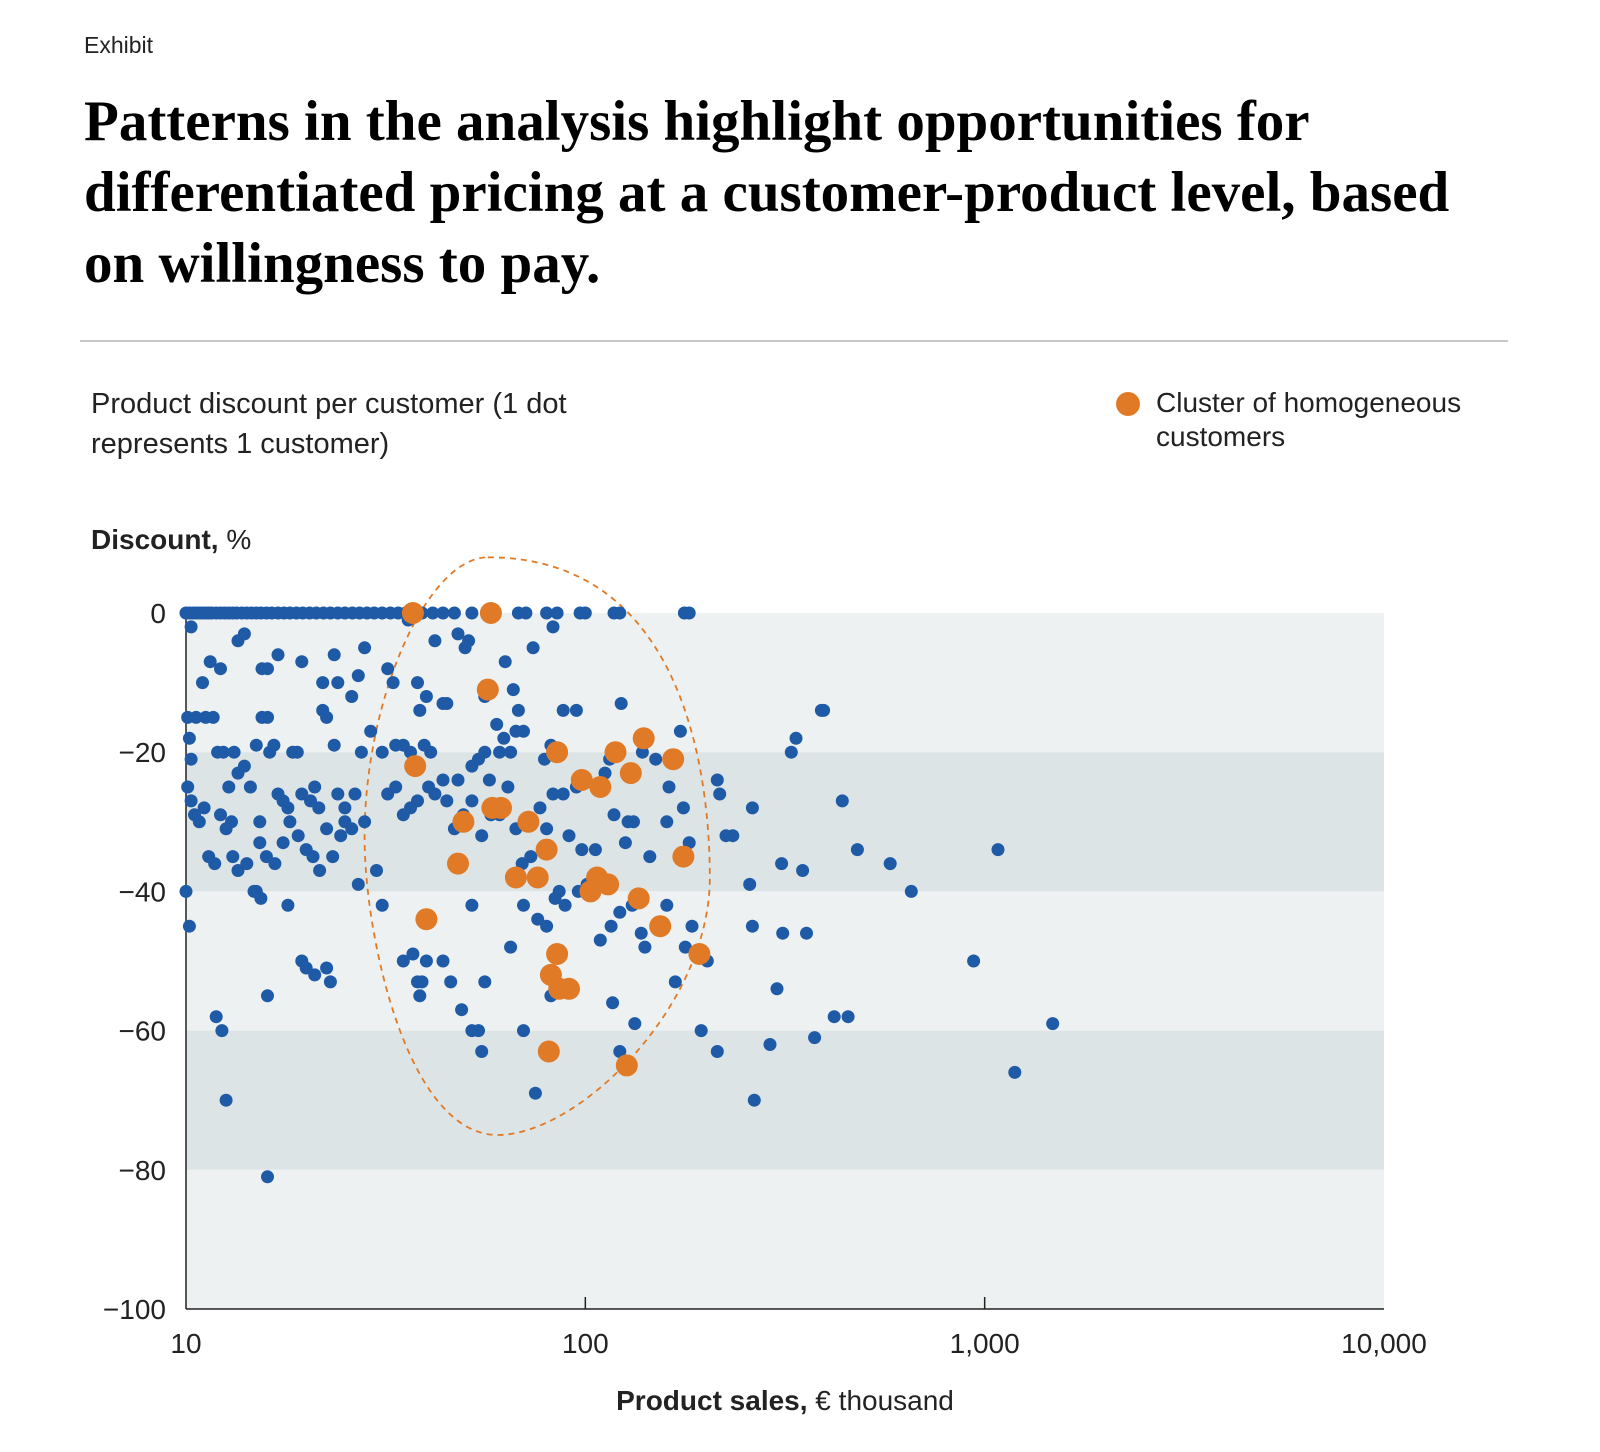 This screenshot has width=1600, height=1452. Describe the element at coordinates (985, 1343) in the screenshot. I see `x-tick-label: 1,000` at that location.